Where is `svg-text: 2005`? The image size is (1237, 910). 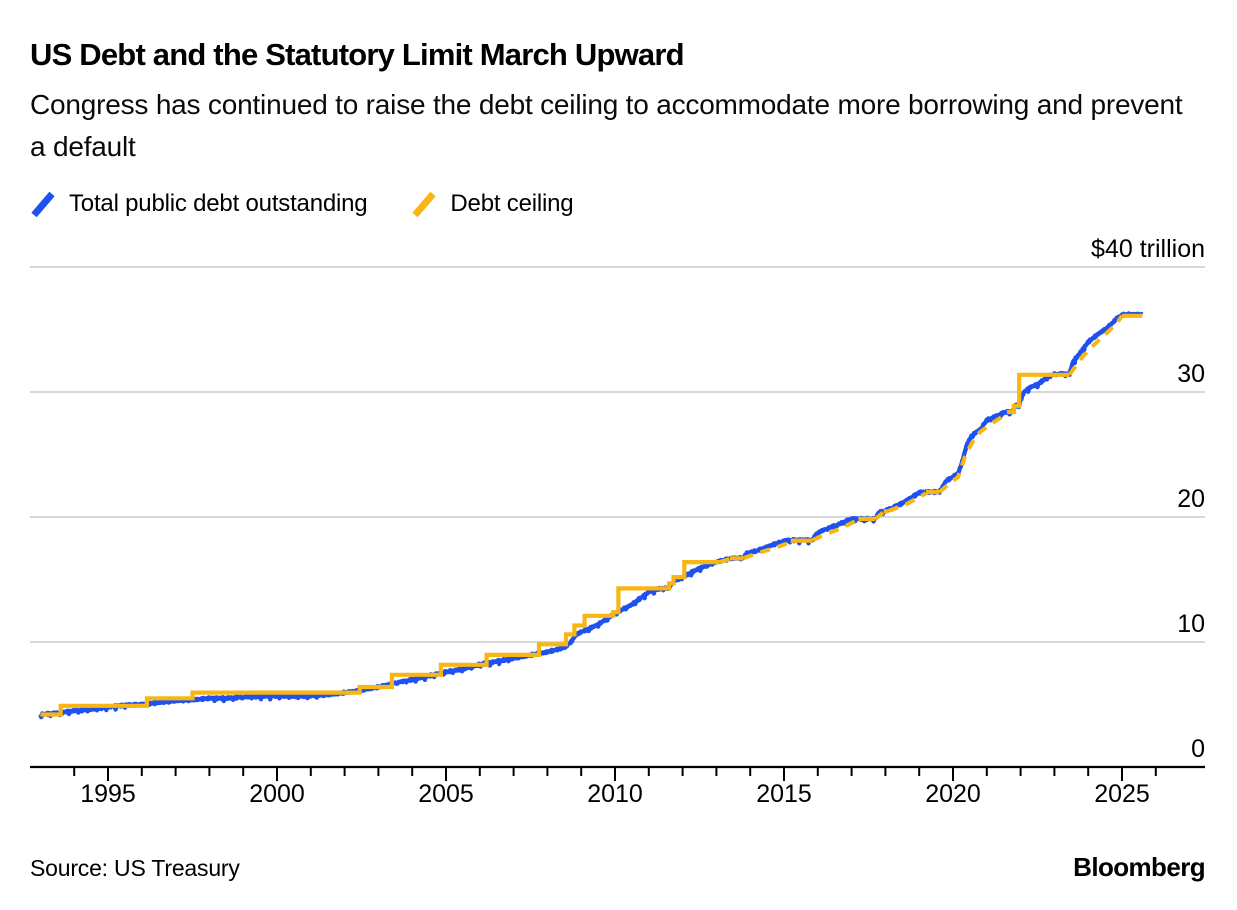
svg-text: 2005 is located at coordinates (446, 794).